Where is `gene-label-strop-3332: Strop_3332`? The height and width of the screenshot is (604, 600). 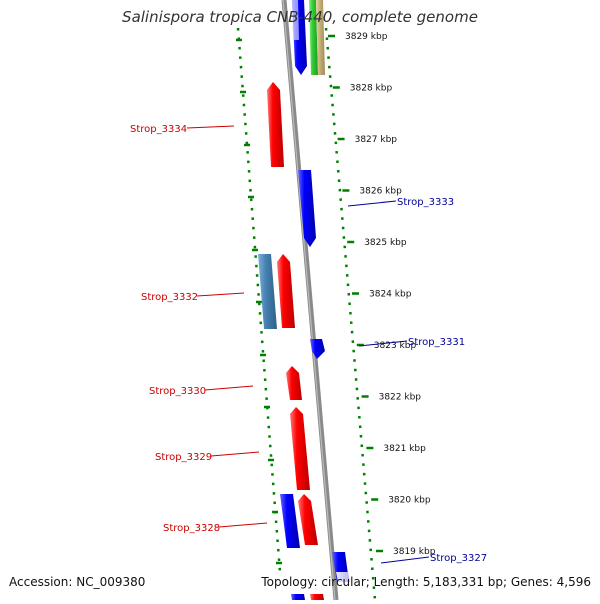 gene-label-strop-3332: Strop_3332 is located at coordinates (169, 297).